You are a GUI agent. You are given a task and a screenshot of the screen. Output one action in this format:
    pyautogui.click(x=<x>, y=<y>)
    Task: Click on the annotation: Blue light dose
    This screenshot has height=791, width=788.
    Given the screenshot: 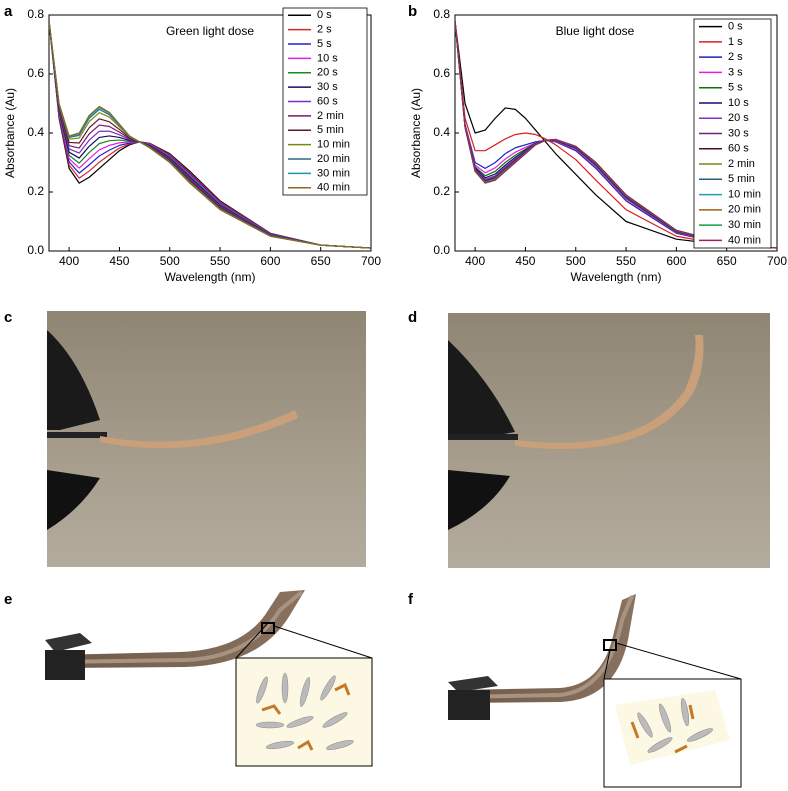 What is the action you would take?
    pyautogui.click(x=595, y=31)
    